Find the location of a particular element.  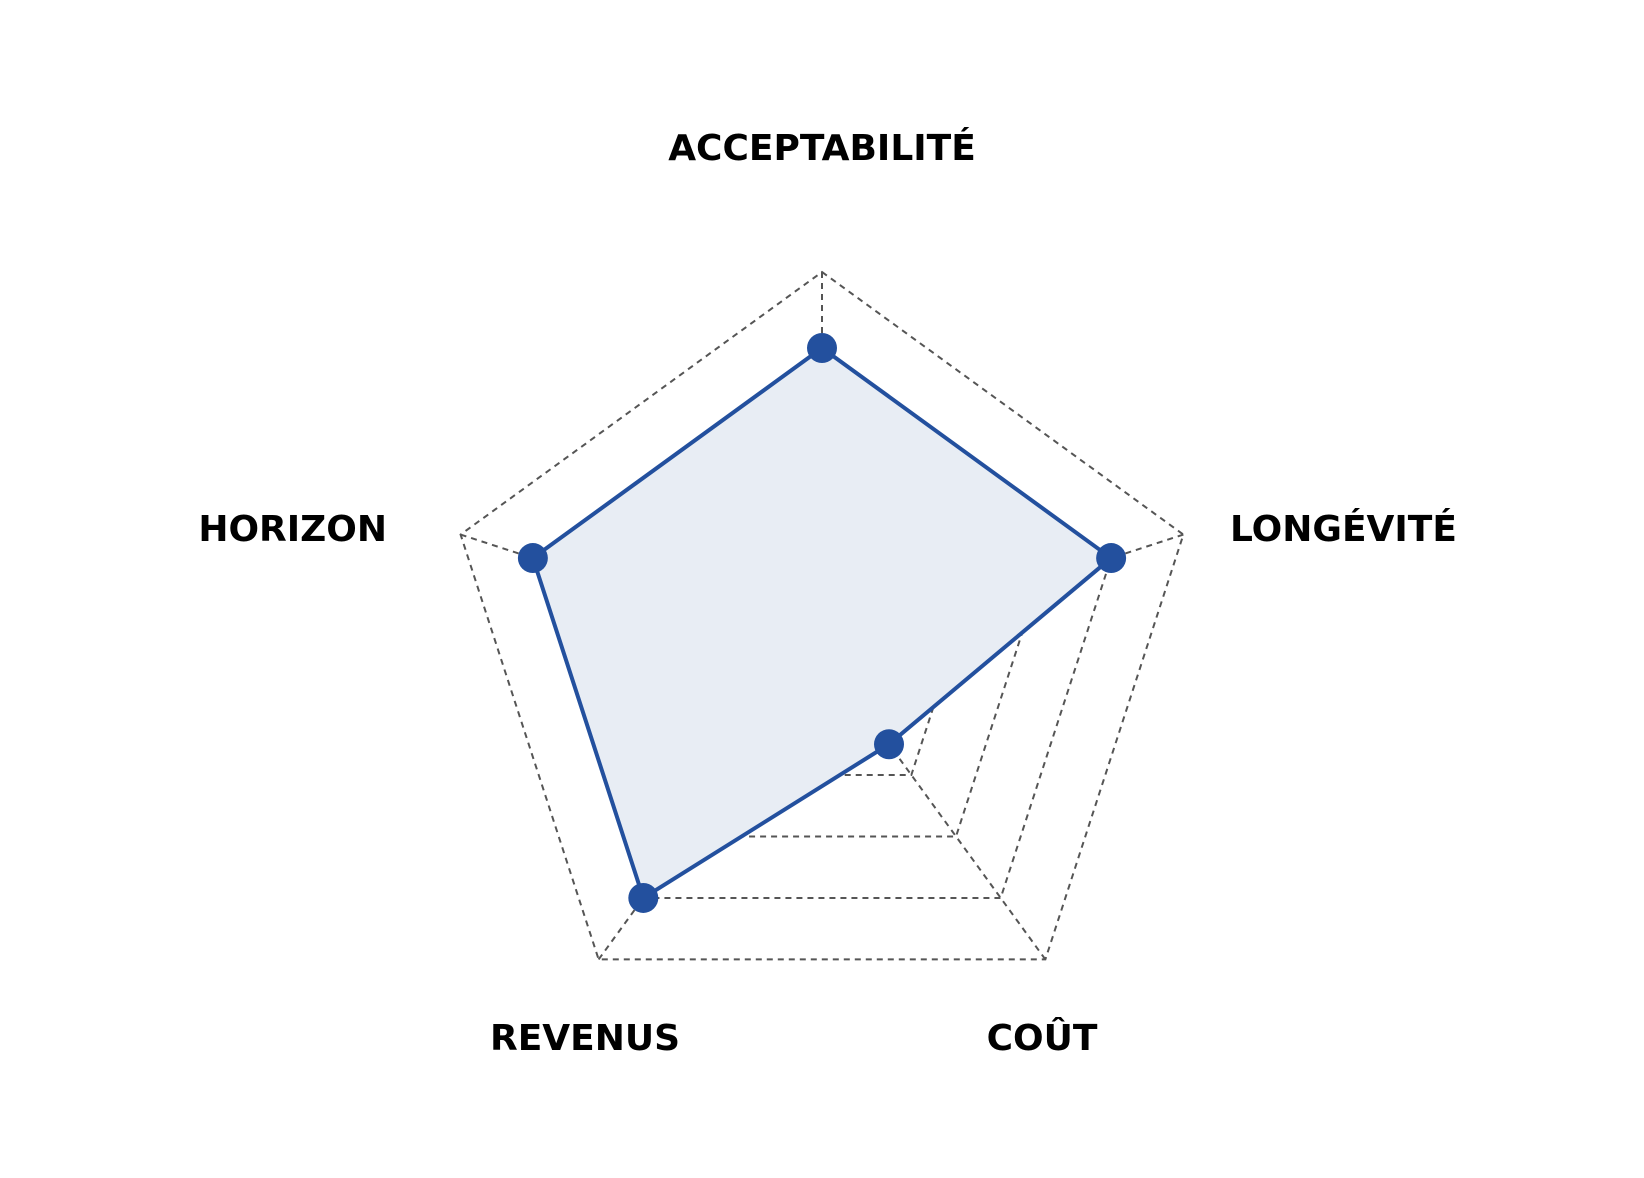

axis-label-0: ACCEPTABILITÉ is located at coordinates (822, 148).